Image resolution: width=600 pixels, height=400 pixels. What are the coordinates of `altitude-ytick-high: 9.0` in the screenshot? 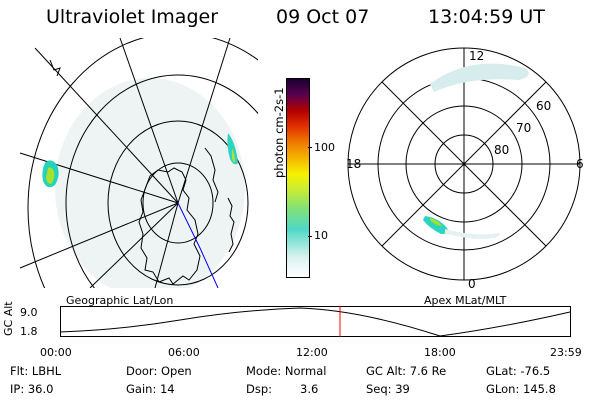 It's located at (29, 312).